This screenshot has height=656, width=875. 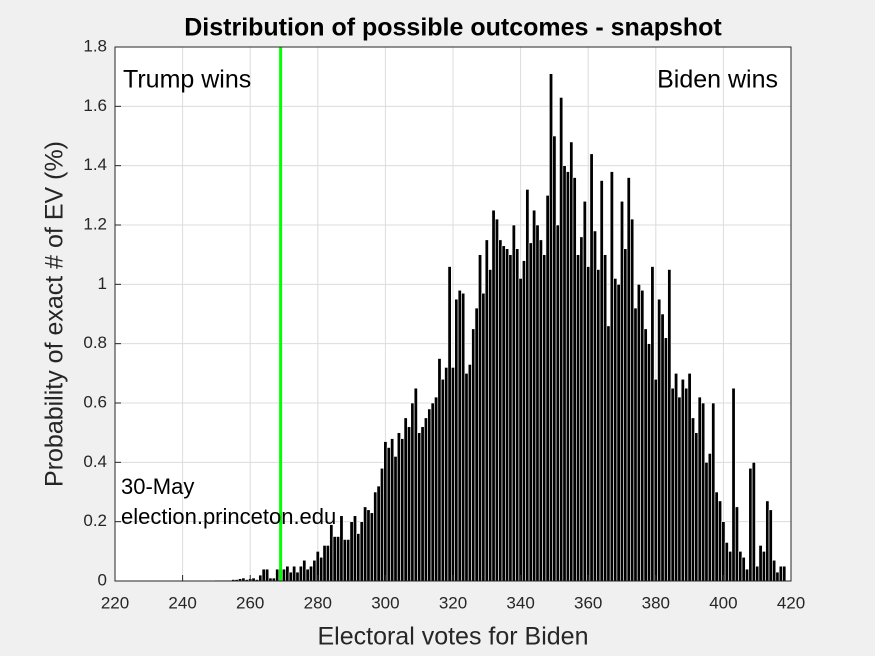 What do you see at coordinates (102, 283) in the screenshot?
I see `y-tick-label: 1` at bounding box center [102, 283].